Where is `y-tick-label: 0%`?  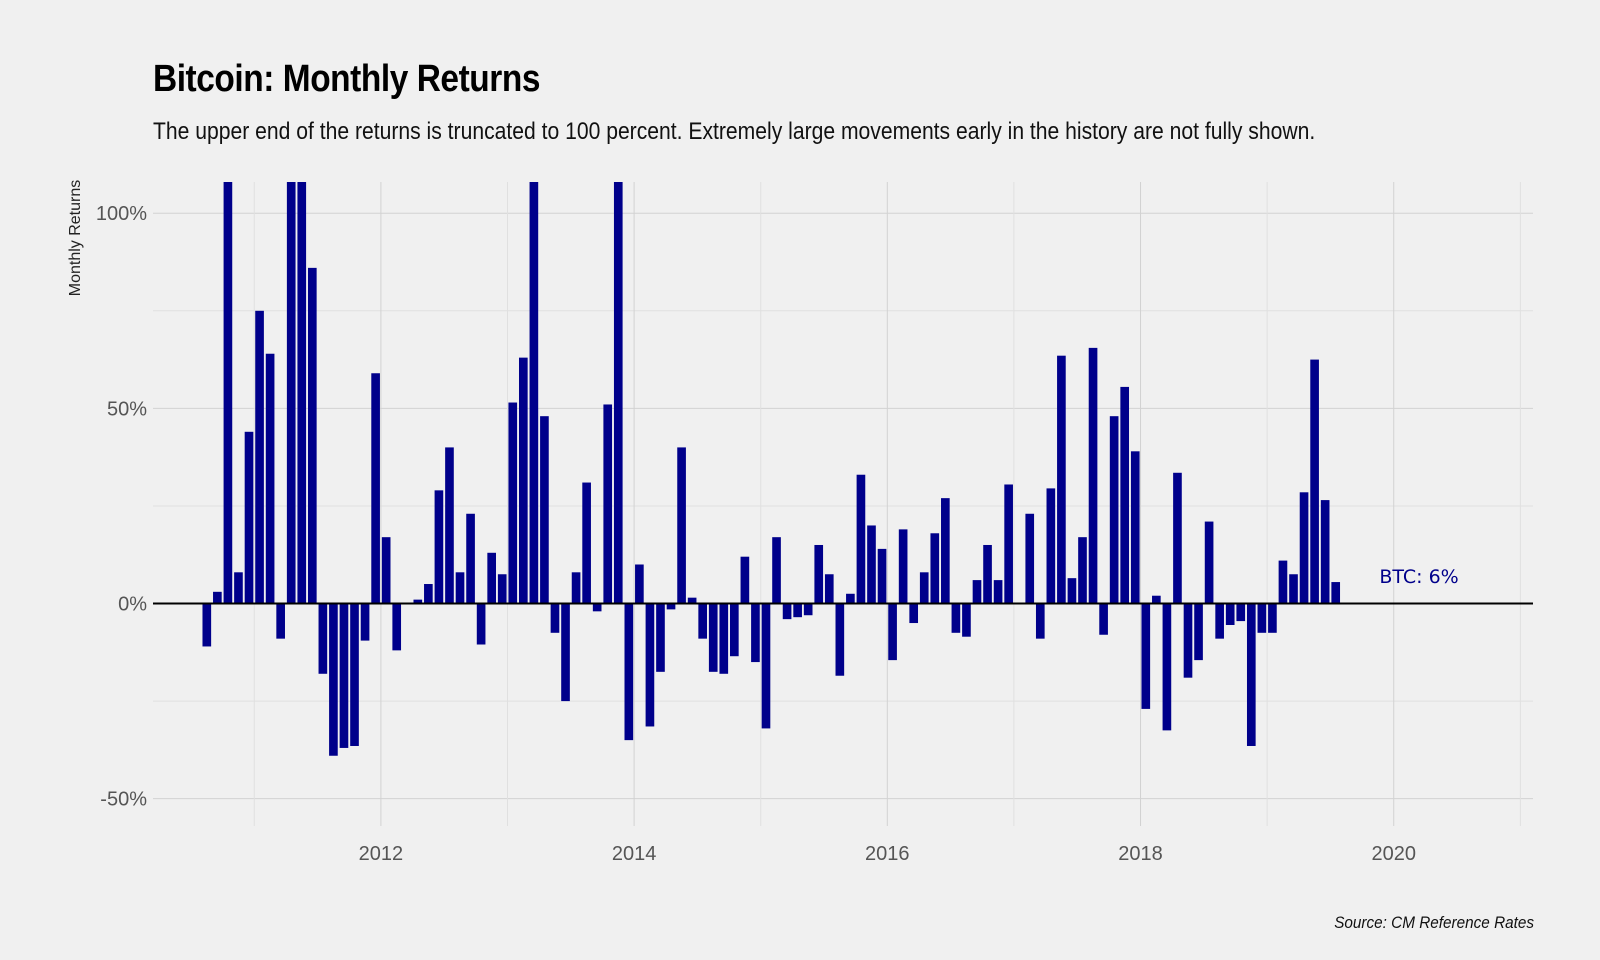
y-tick-label: 0% is located at coordinates (132, 605).